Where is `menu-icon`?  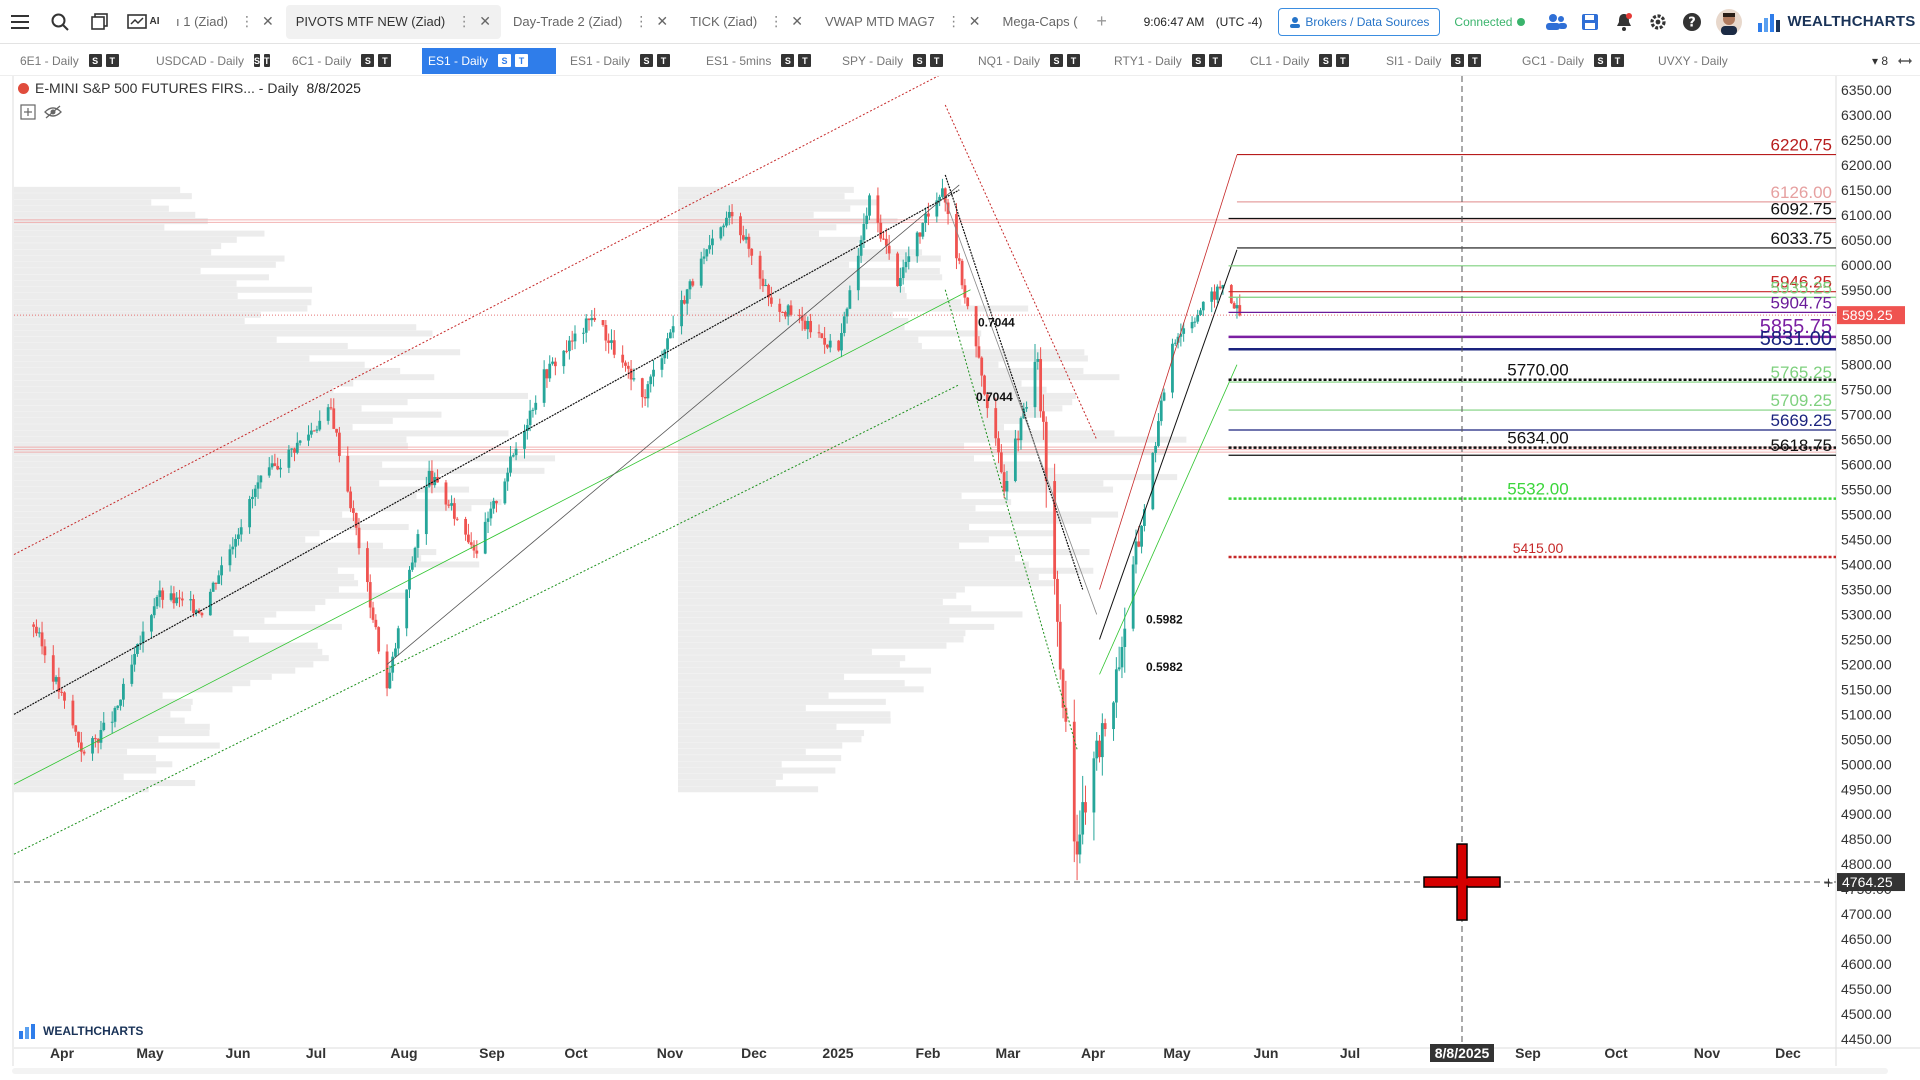
menu-icon is located at coordinates (20, 22).